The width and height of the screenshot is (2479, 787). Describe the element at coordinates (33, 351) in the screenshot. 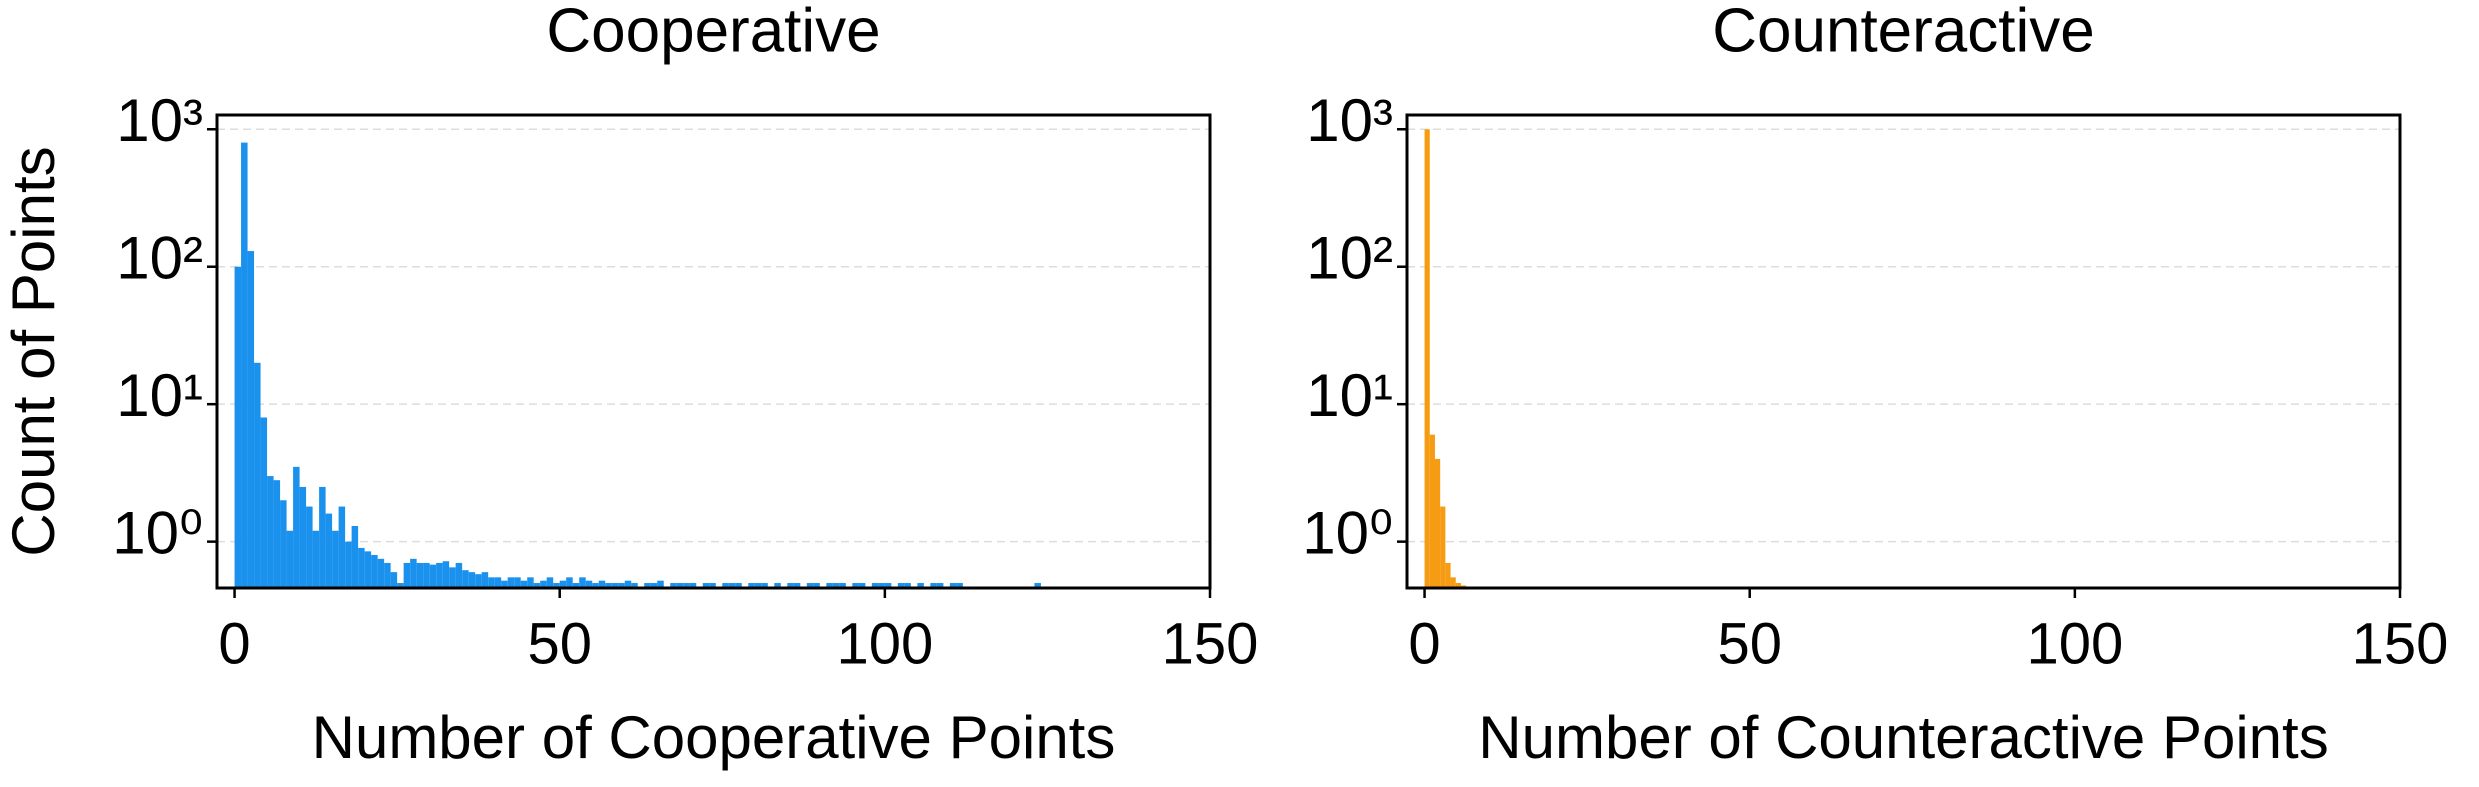

I see `y-axis-label: Count of Points` at that location.